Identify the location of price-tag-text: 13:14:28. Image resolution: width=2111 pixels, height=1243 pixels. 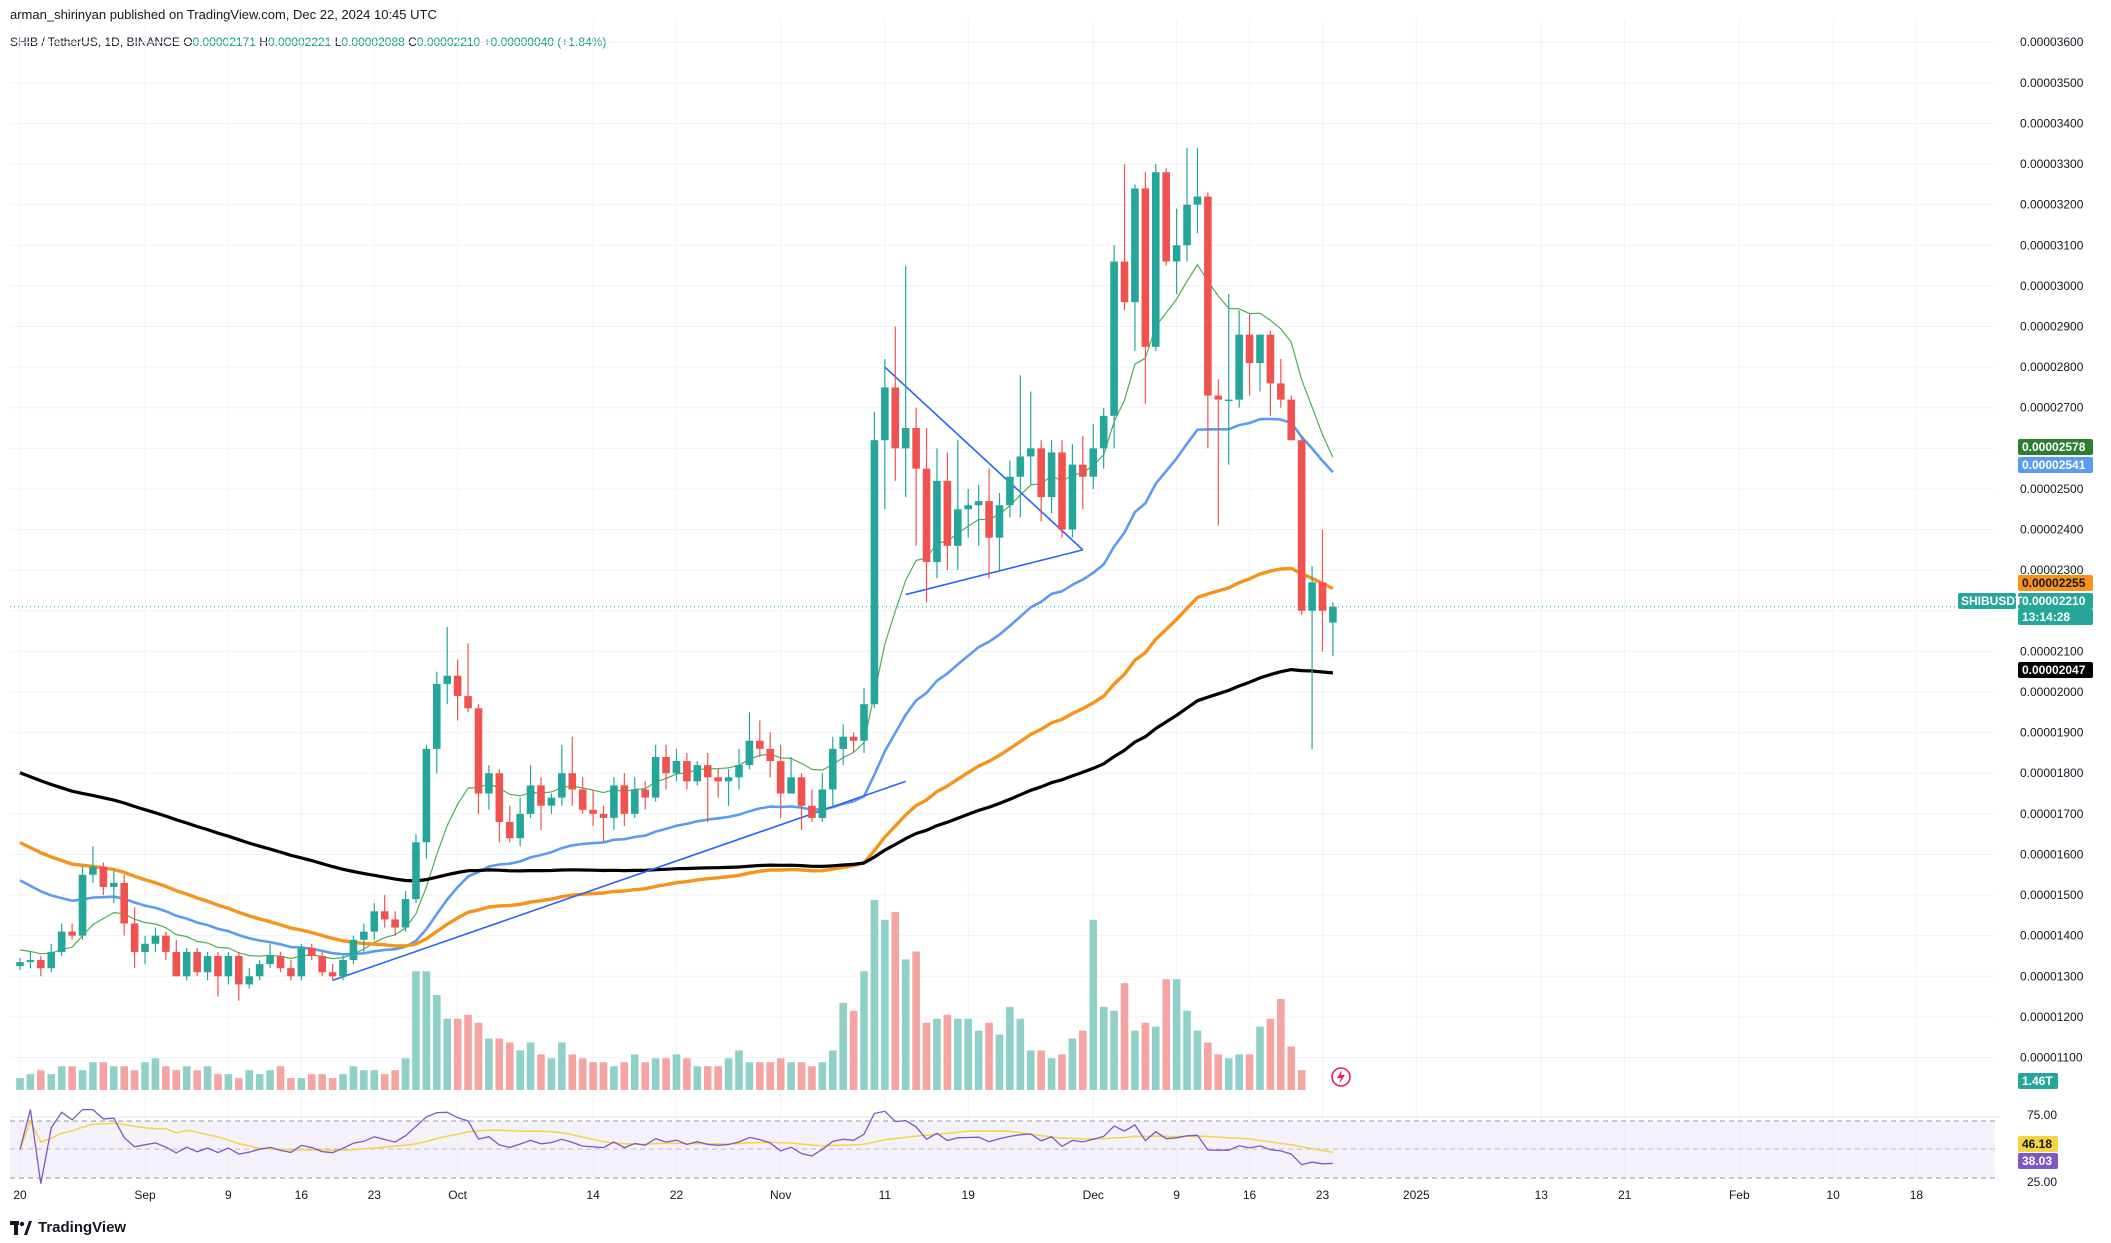
(2046, 617).